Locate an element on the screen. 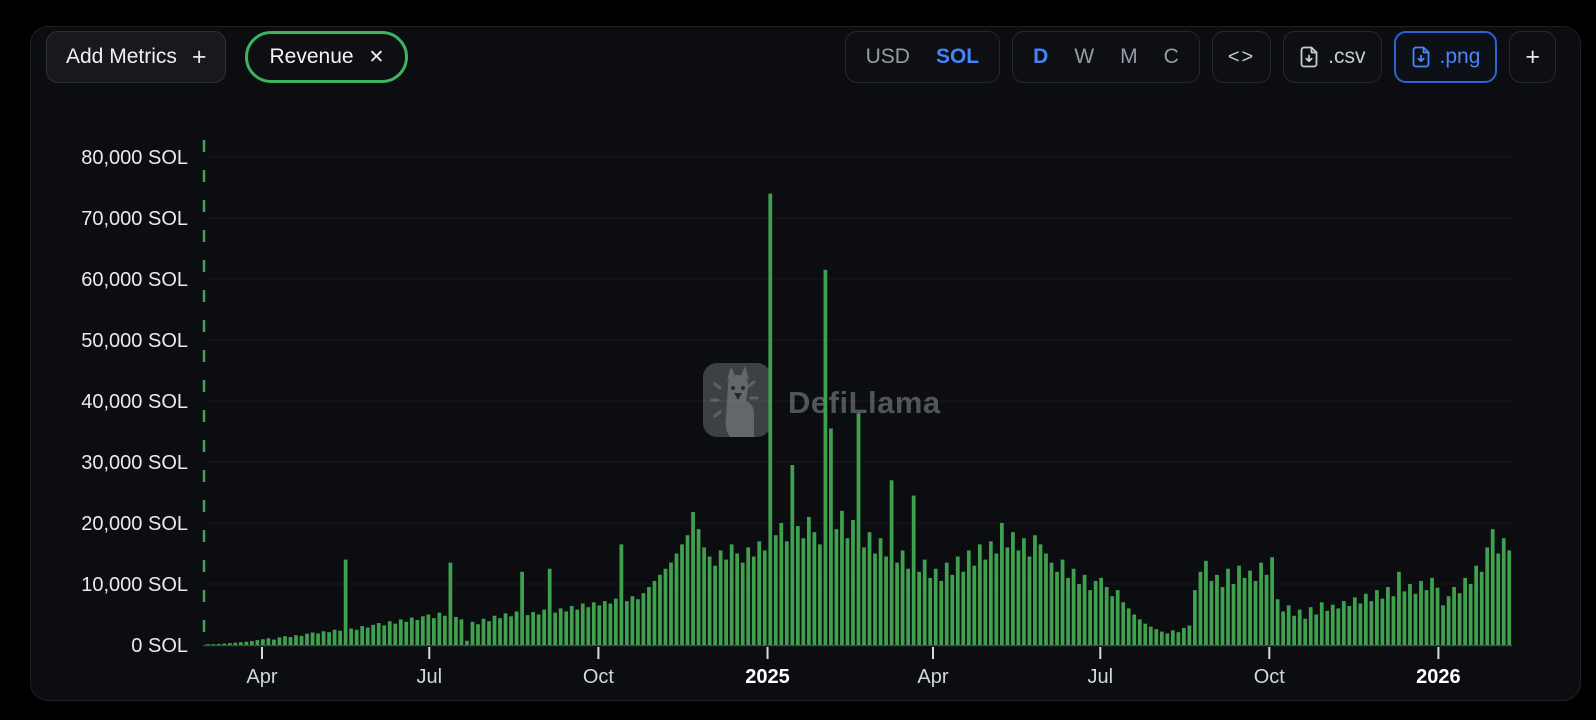  add-metrics-label: Add Metrics is located at coordinates (121, 56).